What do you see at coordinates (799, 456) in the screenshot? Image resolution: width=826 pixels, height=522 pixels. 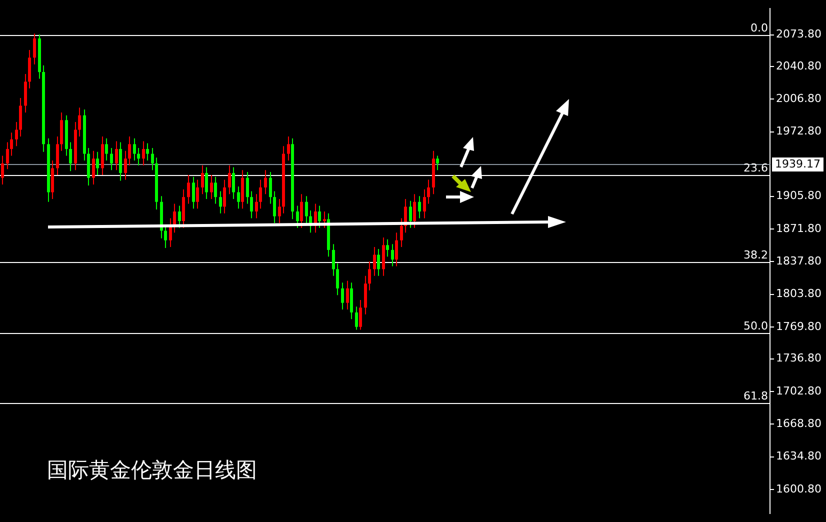 I see `y-tick-label: 1634.80` at bounding box center [799, 456].